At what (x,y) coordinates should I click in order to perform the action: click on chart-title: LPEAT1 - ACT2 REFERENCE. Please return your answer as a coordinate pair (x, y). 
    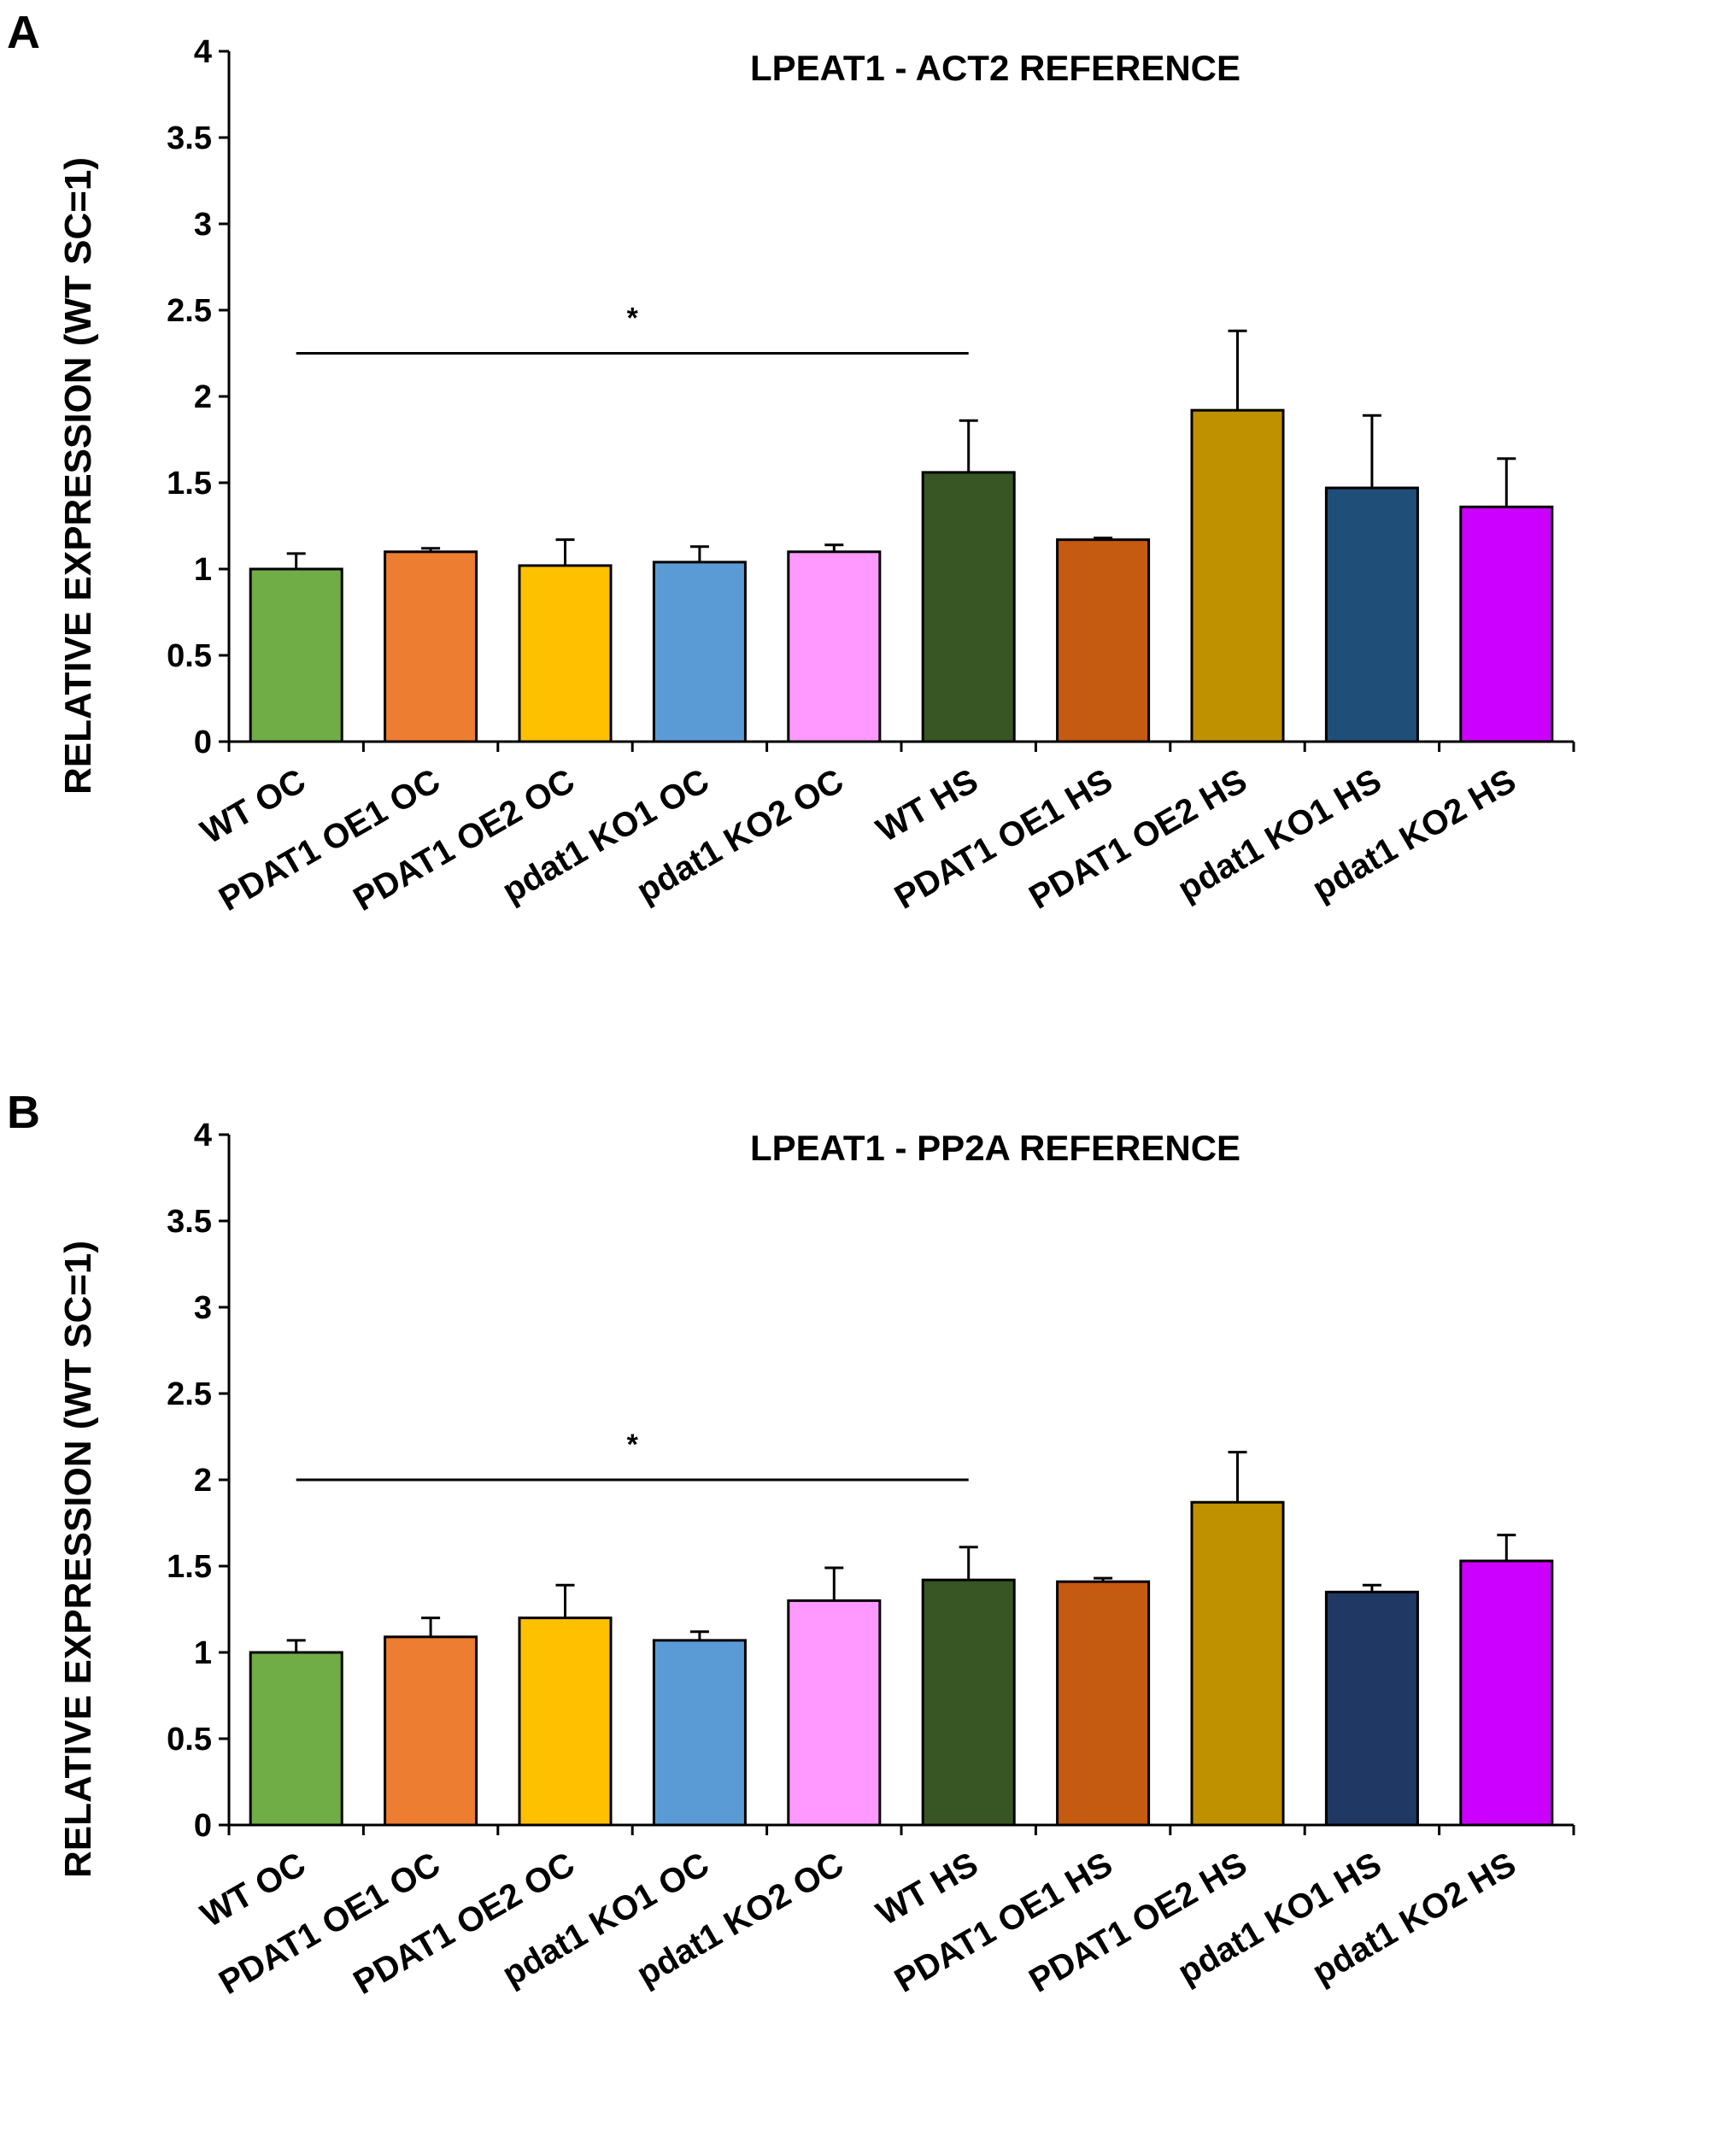
    Looking at the image, I should click on (995, 68).